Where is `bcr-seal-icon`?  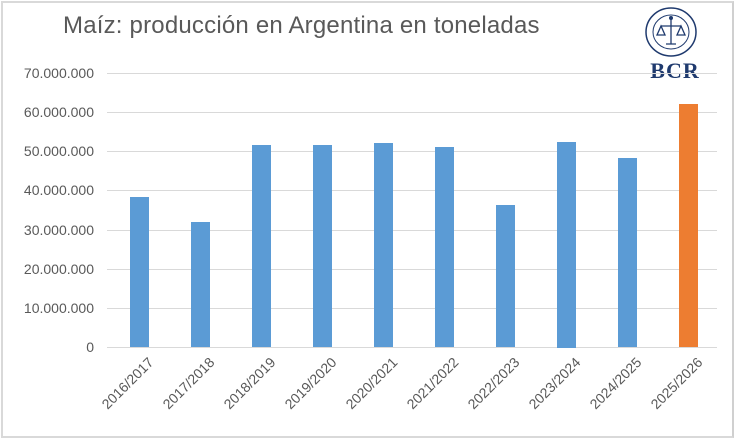 bcr-seal-icon is located at coordinates (671, 32).